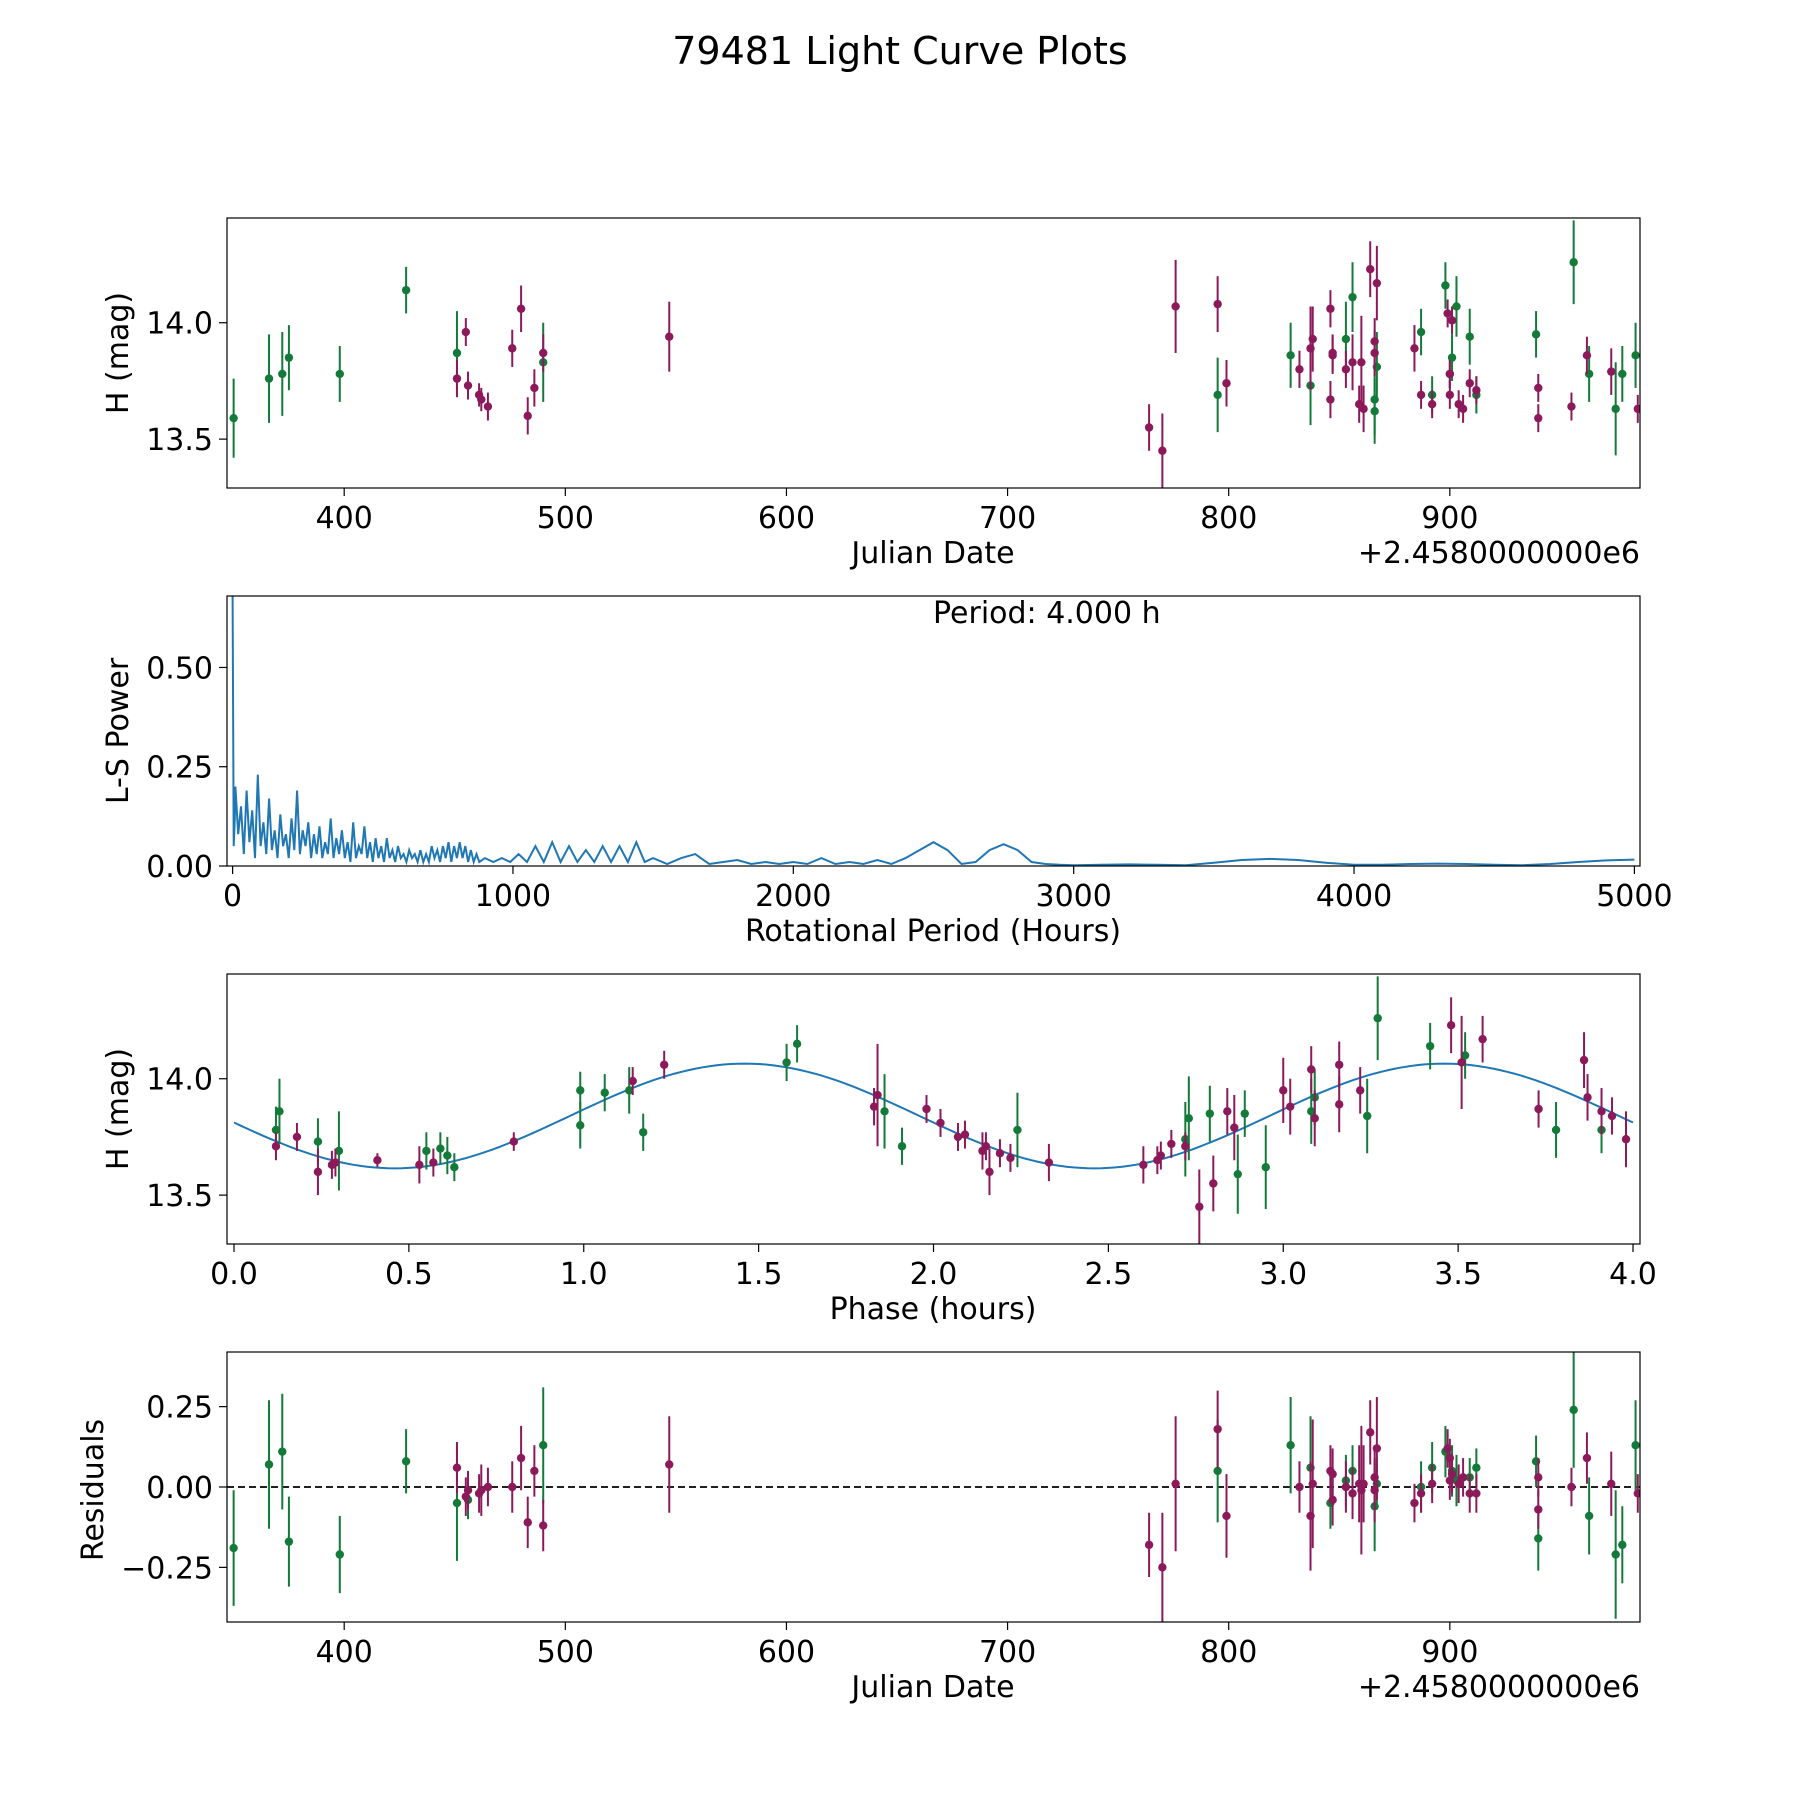  Describe the element at coordinates (933, 1309) in the screenshot. I see `phased-xlabel: Phase (hours)` at that location.